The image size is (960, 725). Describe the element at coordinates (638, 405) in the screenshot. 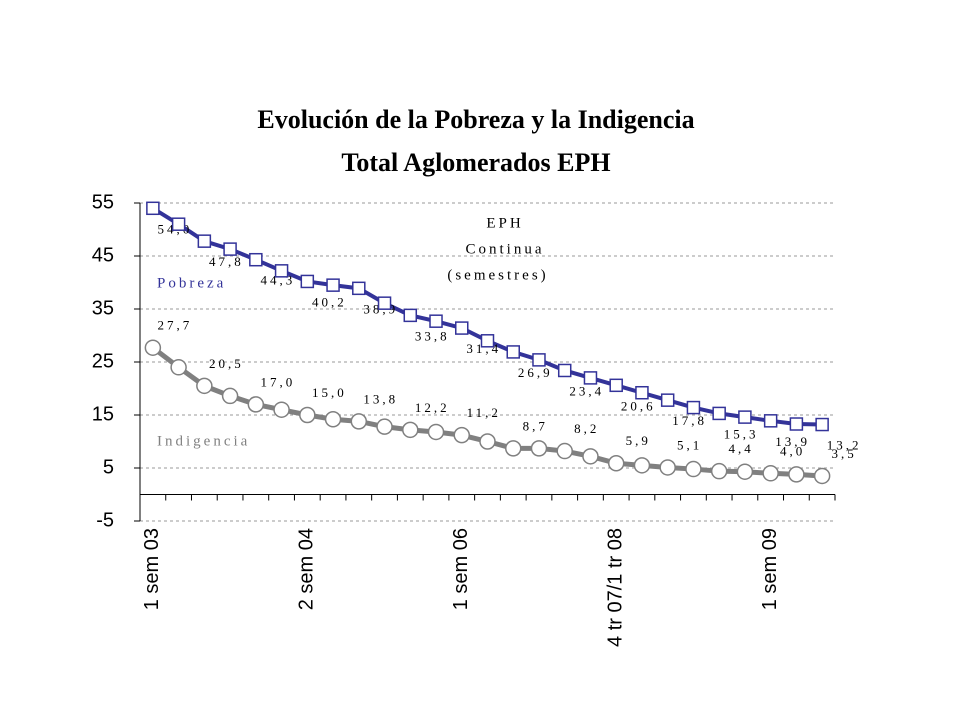

I see `data-label: 20,6` at that location.